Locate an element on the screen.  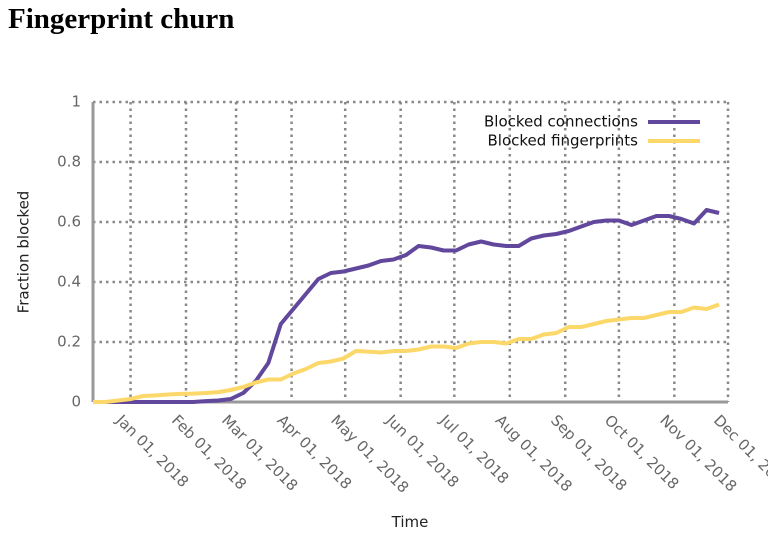
y-tick-label: 0.8 is located at coordinates (69, 162).